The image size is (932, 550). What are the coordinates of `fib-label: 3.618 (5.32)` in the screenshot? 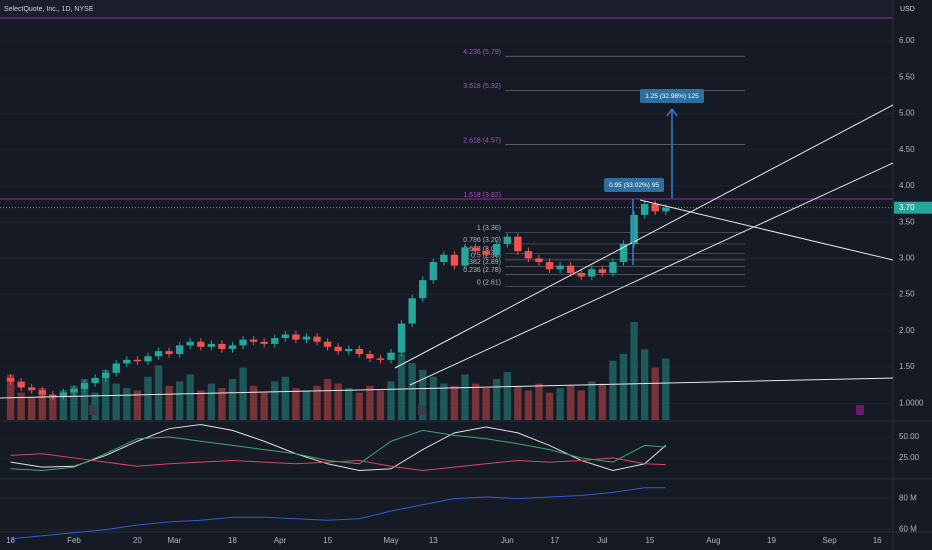 It's located at (482, 86).